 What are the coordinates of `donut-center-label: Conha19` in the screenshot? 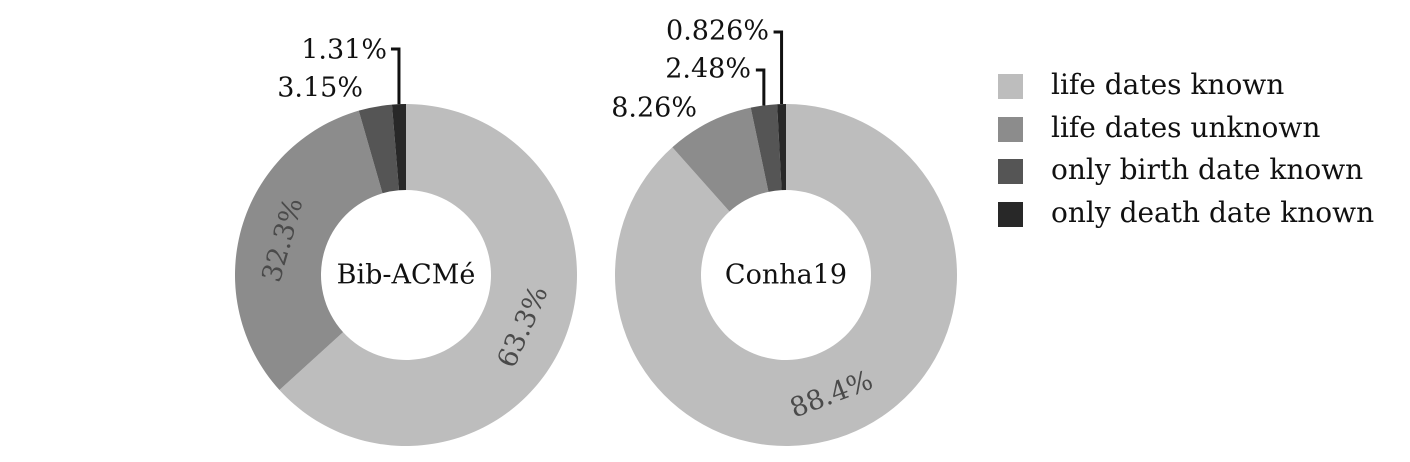 It's located at (786, 275).